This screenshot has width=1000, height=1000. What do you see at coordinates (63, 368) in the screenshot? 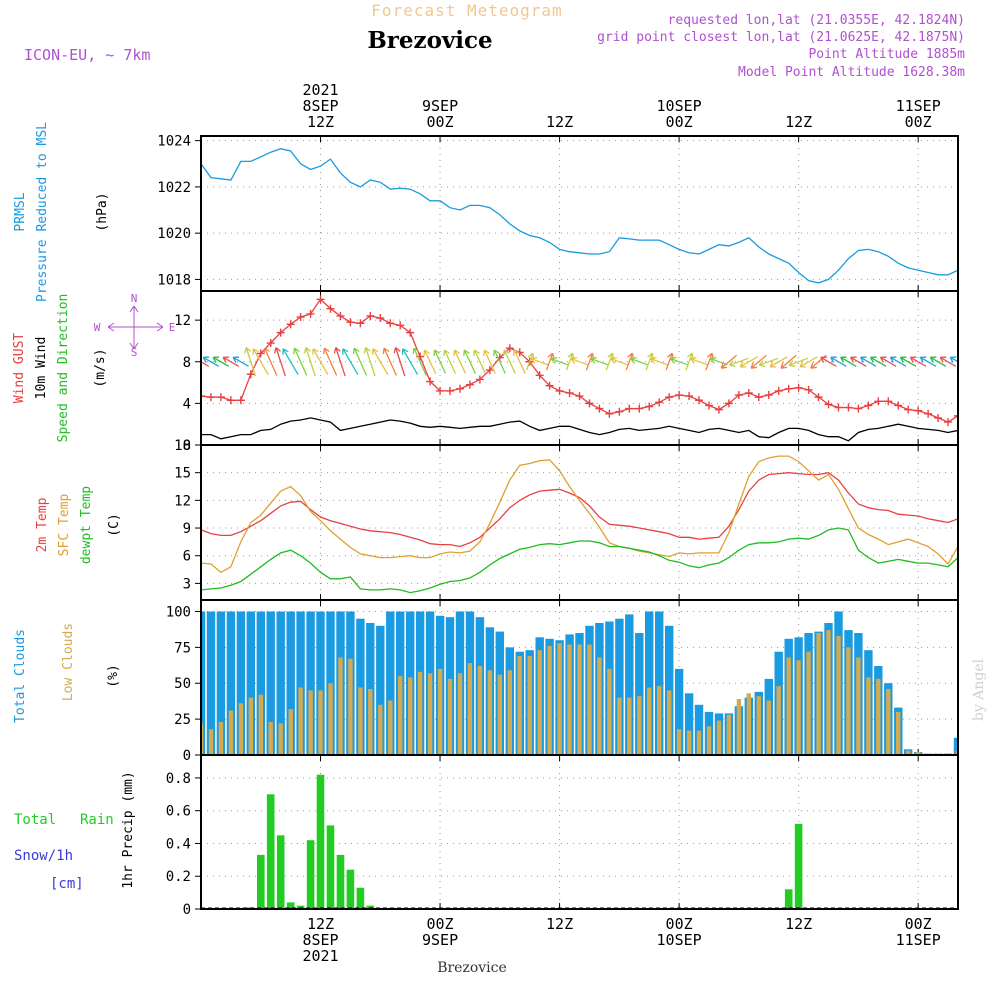
I see `wind-label-dir: Speed and Direction` at bounding box center [63, 368].